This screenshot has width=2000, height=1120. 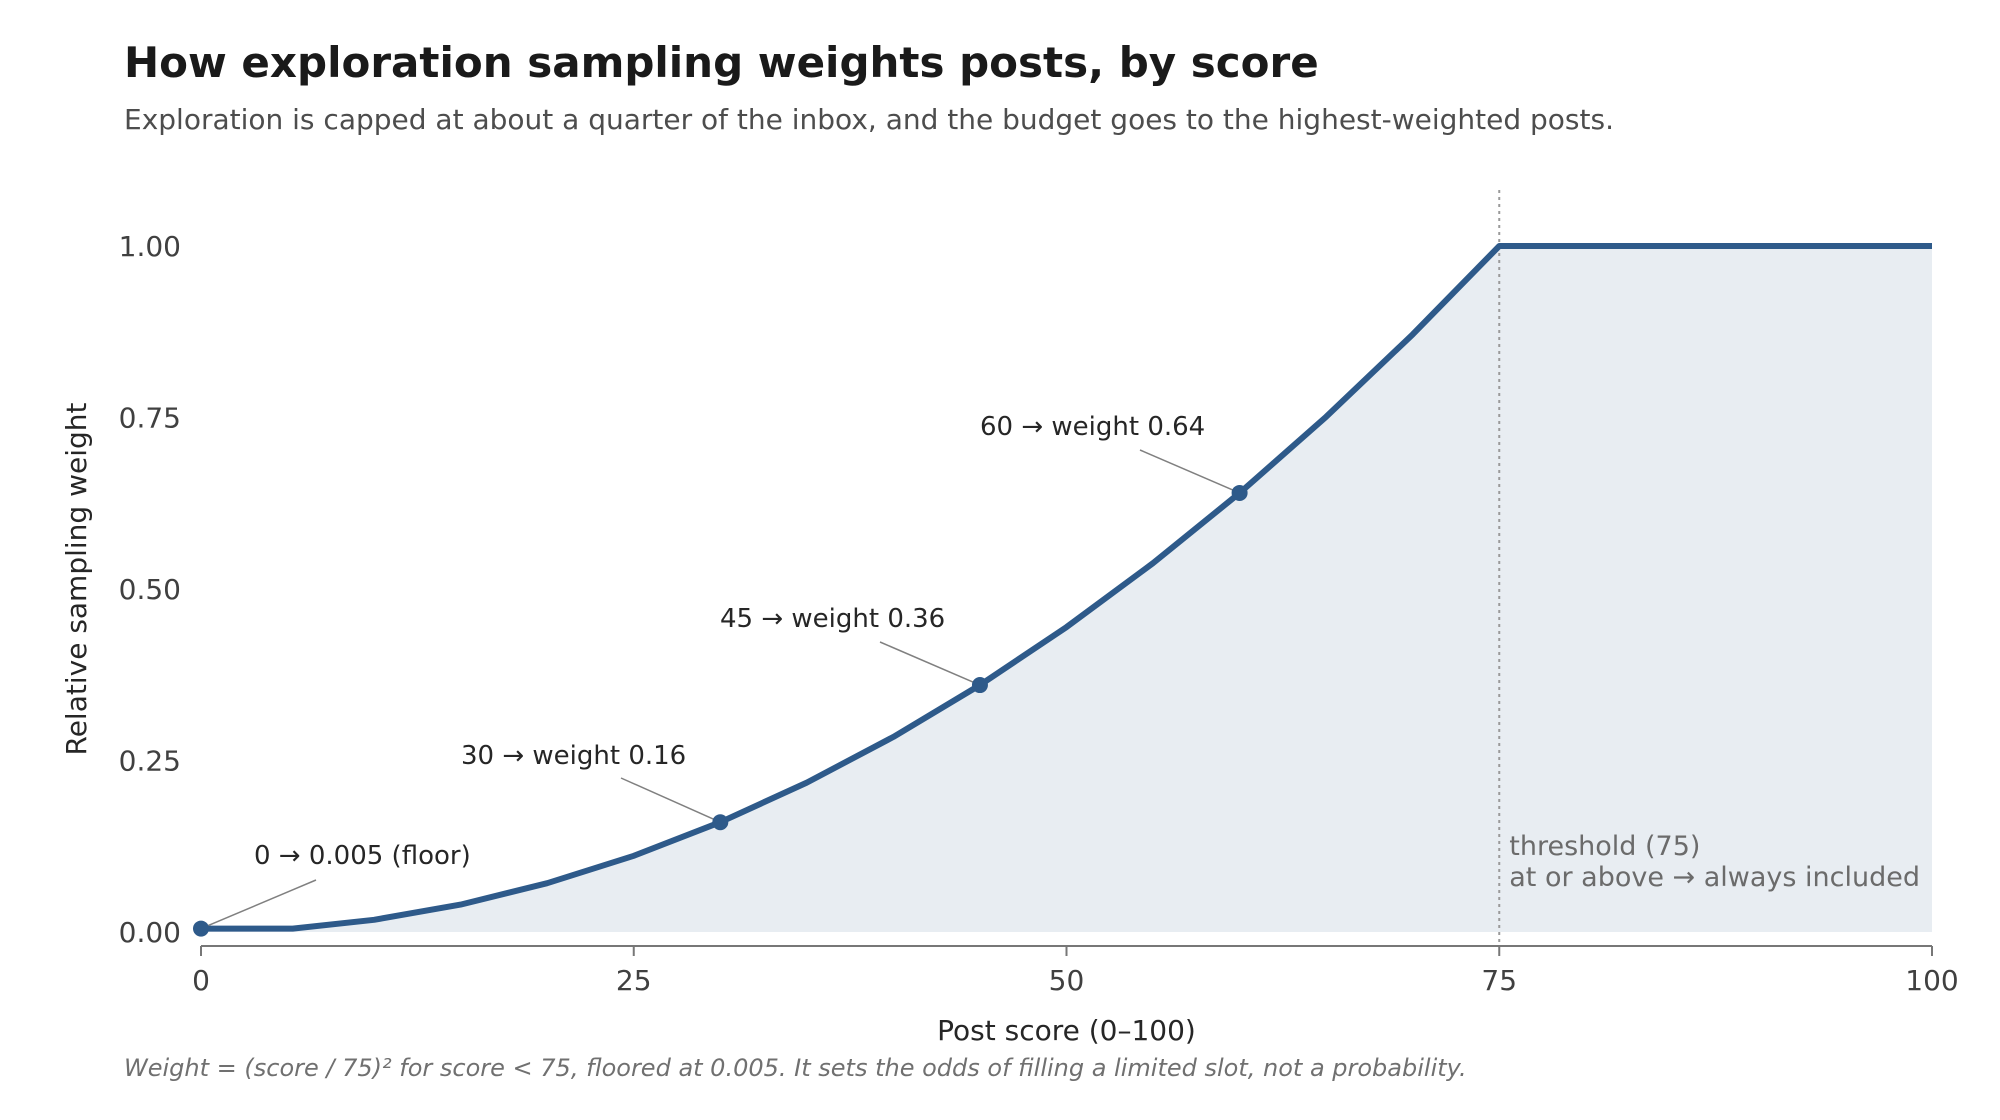 I want to click on y-axis-ticks: 0.00 0.25 0.50 0.75 1.00, so click(x=150, y=589).